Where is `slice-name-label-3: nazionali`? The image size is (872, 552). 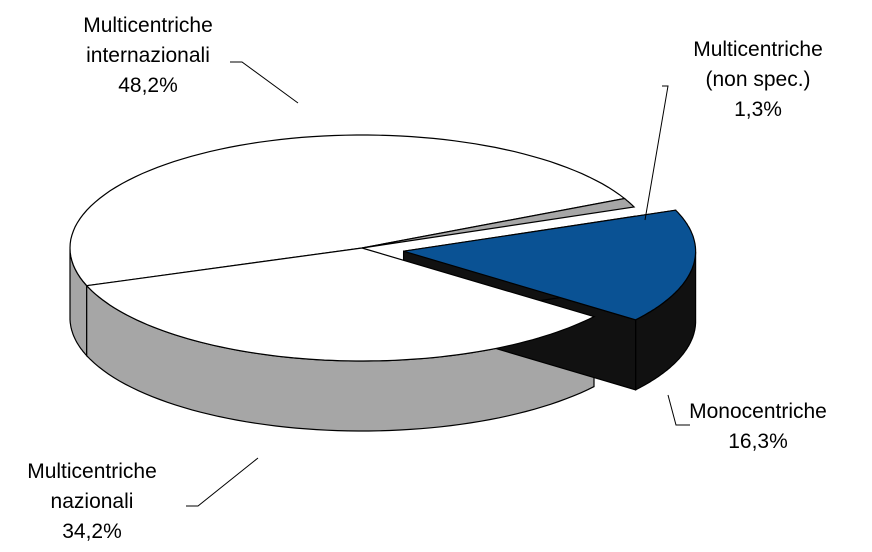
slice-name-label-3: nazionali is located at coordinates (92, 501).